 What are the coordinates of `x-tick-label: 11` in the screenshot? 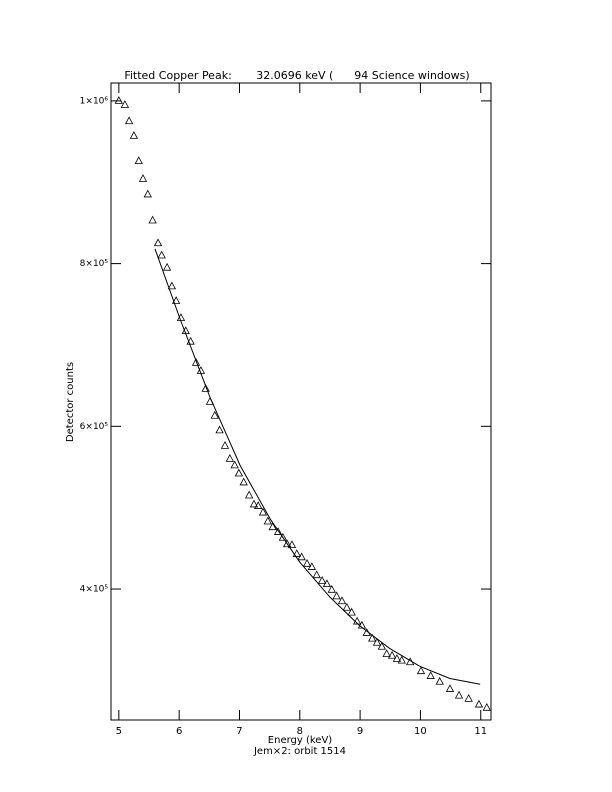 It's located at (480, 731).